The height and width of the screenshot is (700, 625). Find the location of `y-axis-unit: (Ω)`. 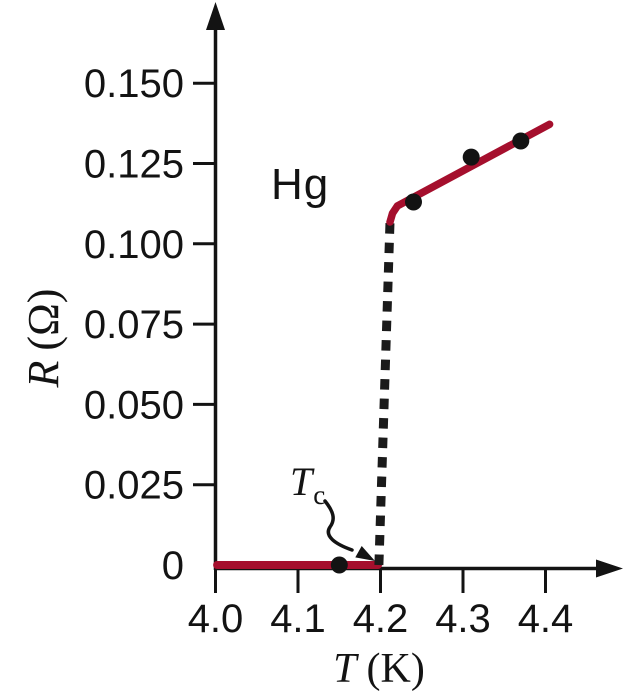

y-axis-unit: (Ω) is located at coordinates (43, 319).